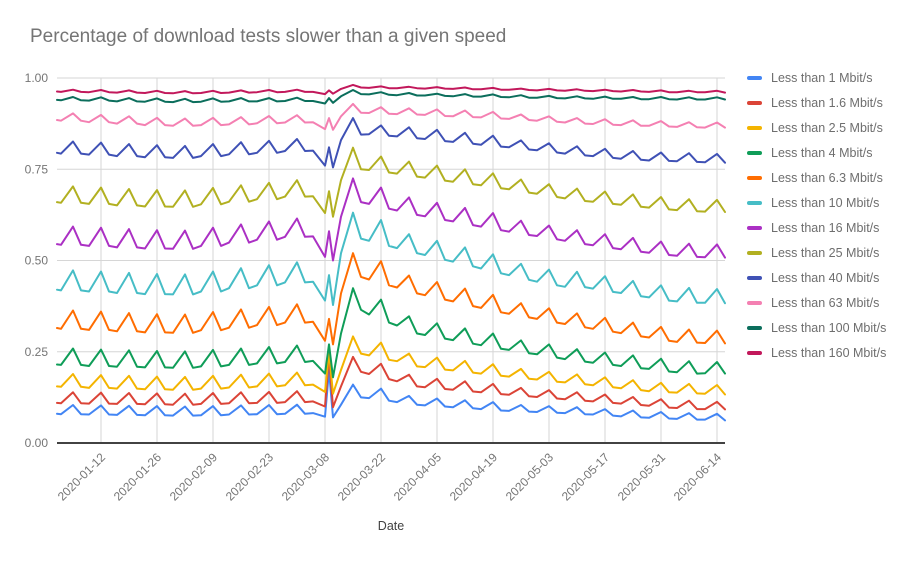 The image size is (909, 562). What do you see at coordinates (37, 261) in the screenshot?
I see `y-tick-label: 0.50` at bounding box center [37, 261].